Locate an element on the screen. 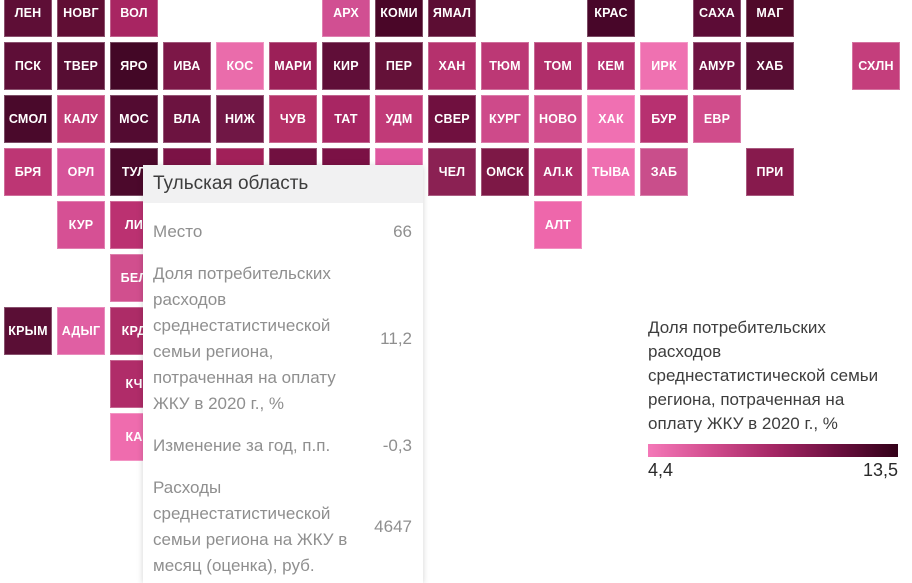 This screenshot has width=912, height=583. region-tile-label: КАЛУ is located at coordinates (81, 119).